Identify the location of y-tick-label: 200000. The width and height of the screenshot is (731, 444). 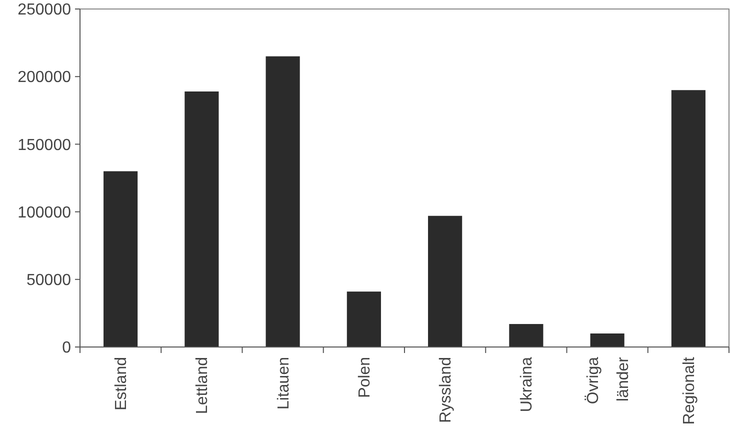
(45, 77).